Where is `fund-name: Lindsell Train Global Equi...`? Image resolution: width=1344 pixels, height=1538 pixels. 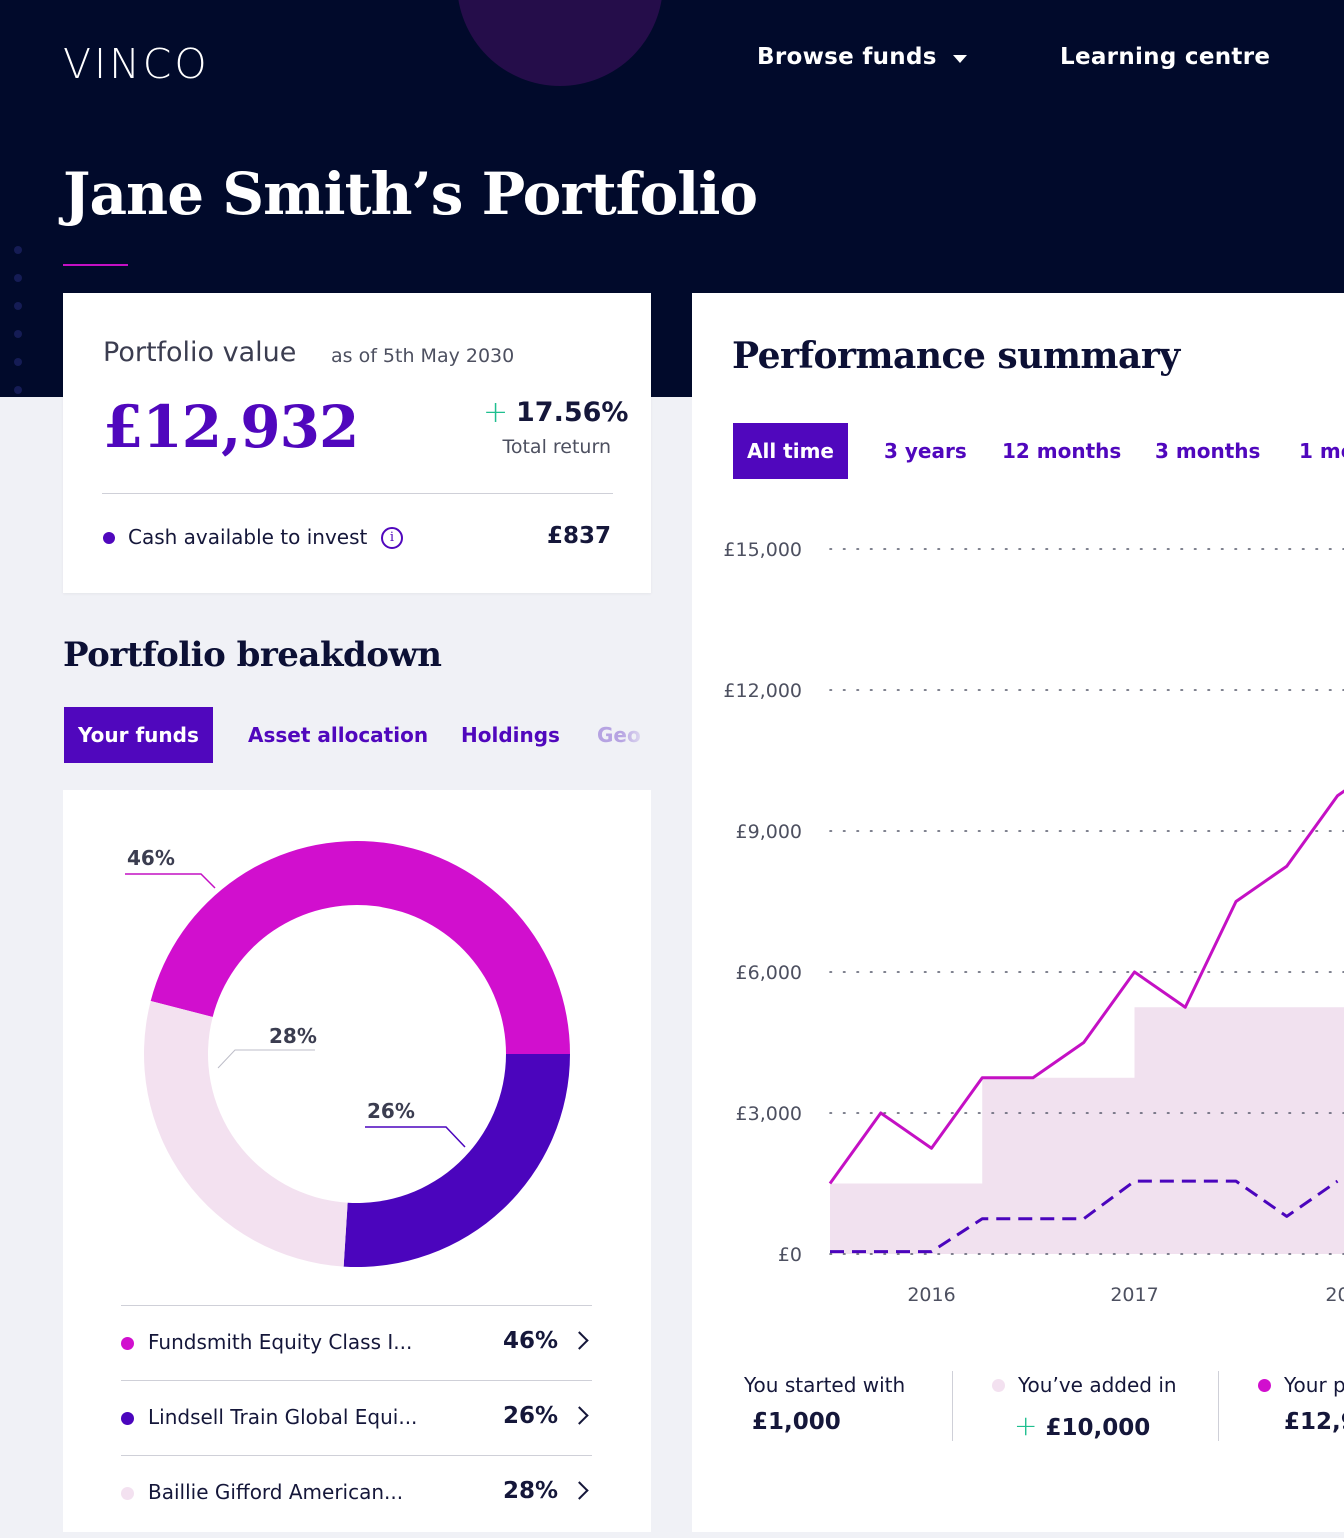
fund-name: Lindsell Train Global Equi... is located at coordinates (283, 1417).